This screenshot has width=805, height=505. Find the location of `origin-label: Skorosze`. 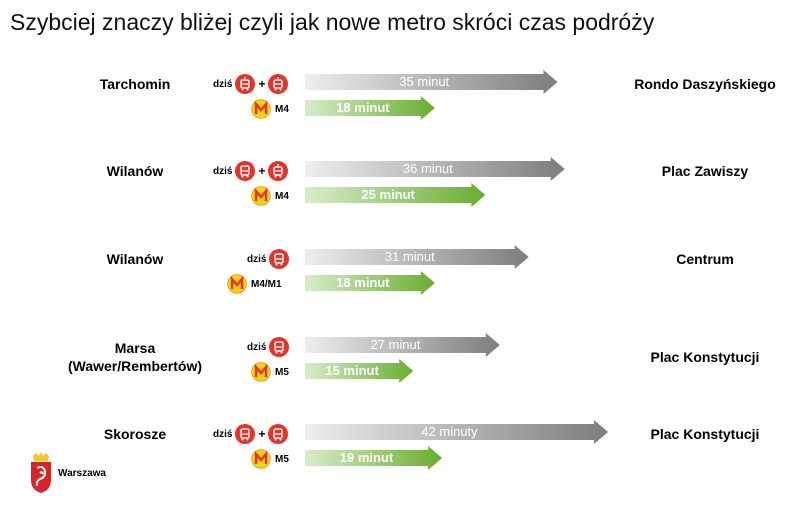

origin-label: Skorosze is located at coordinates (135, 434).